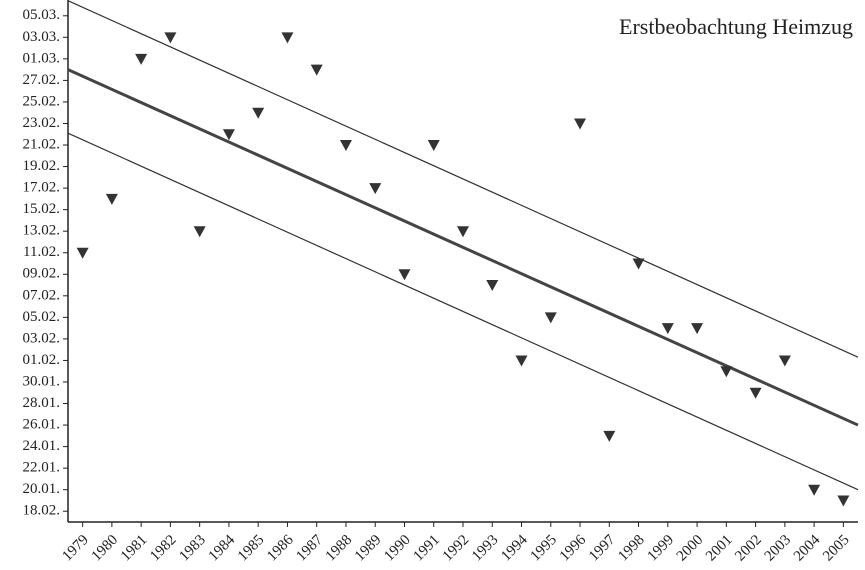 Image resolution: width=865 pixels, height=570 pixels. What do you see at coordinates (134, 548) in the screenshot?
I see `x-tick-label: 1981` at bounding box center [134, 548].